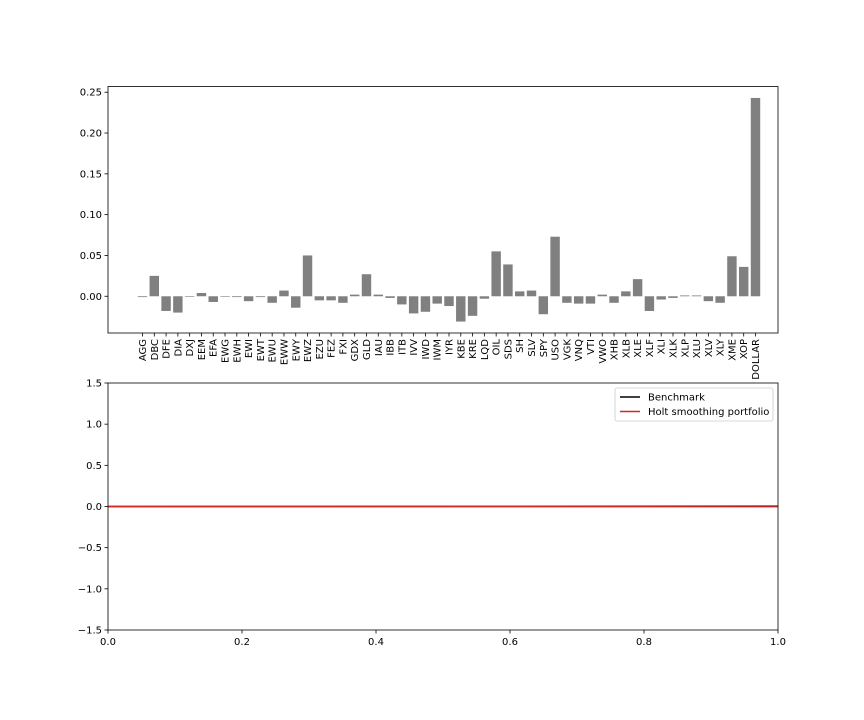  I want to click on bar-iyr, so click(449, 301).